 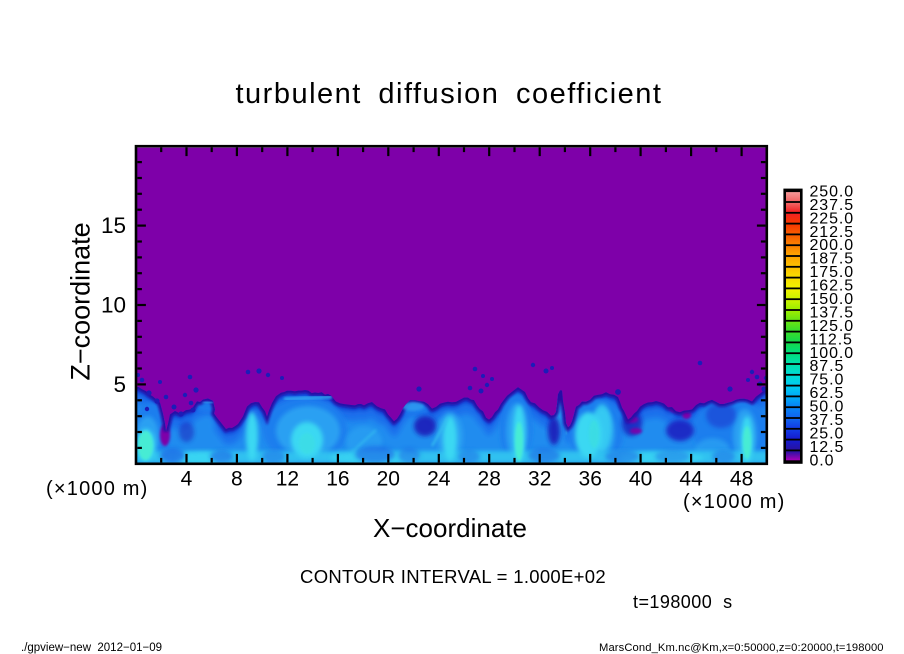 I want to click on svg-text: 187.5, so click(x=832, y=259).